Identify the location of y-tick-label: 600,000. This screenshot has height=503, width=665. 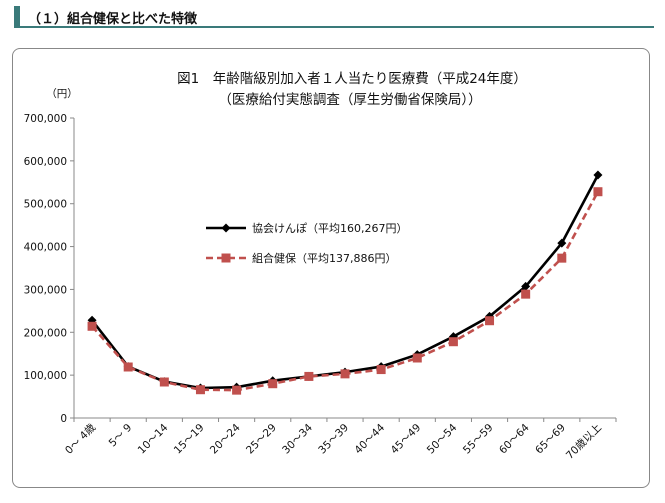
(45, 162).